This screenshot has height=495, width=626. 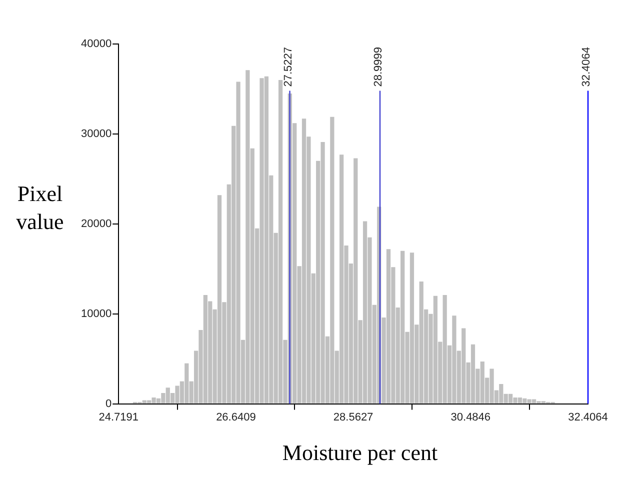 I want to click on ref-line-label: 27.5227, so click(x=288, y=67).